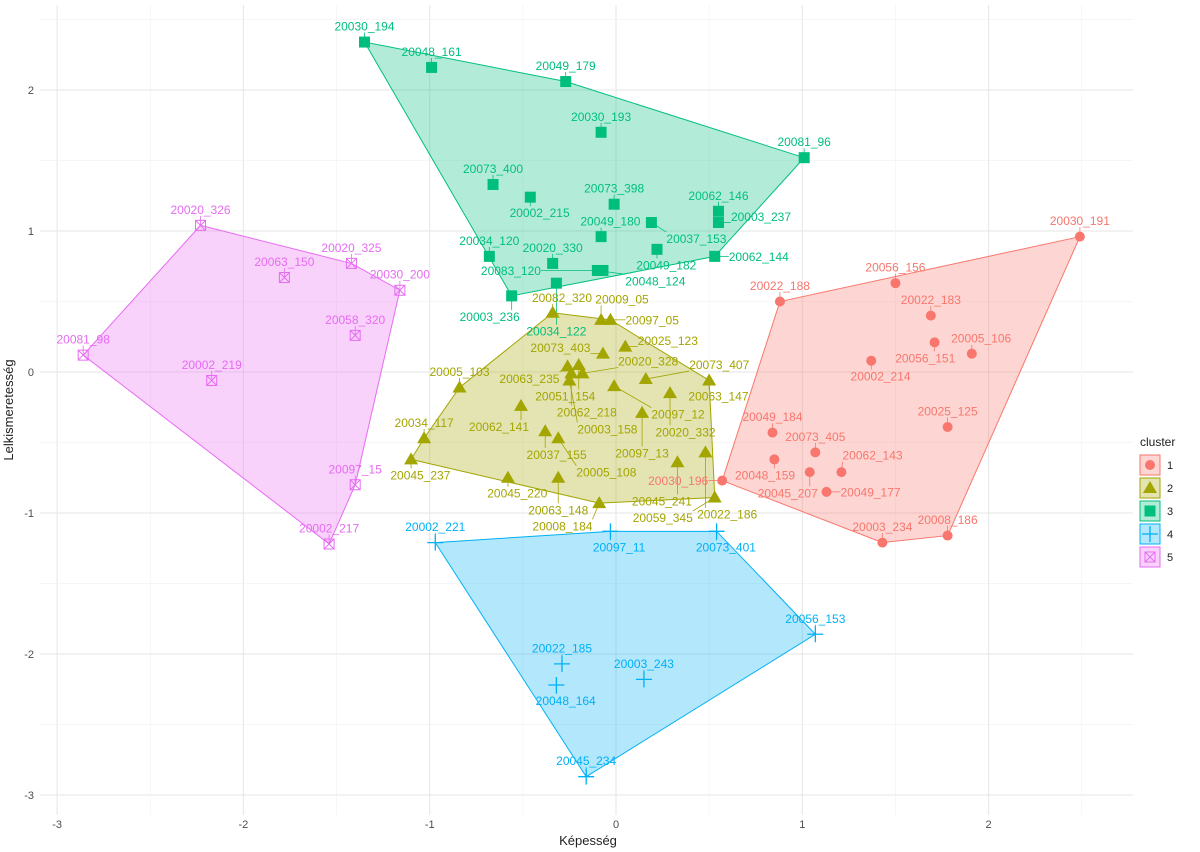 The height and width of the screenshot is (852, 1200). I want to click on point-label: 20073_407, so click(719, 365).